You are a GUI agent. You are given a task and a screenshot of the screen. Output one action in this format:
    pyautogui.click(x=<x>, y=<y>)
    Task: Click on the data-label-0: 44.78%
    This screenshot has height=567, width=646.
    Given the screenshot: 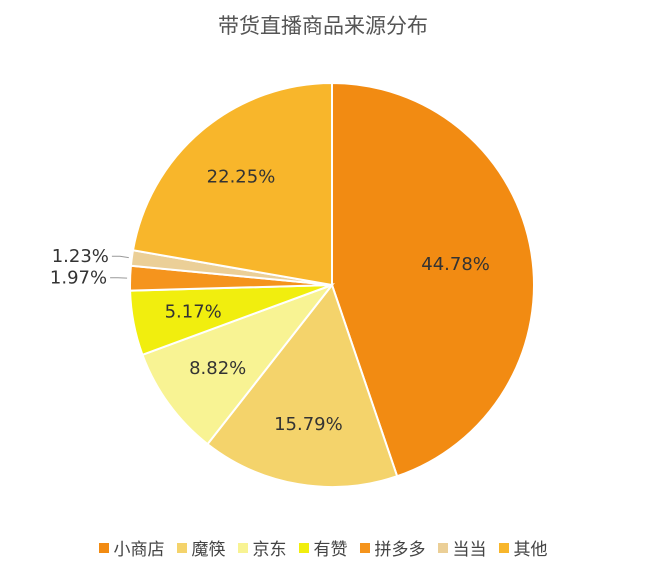 What is the action you would take?
    pyautogui.click(x=455, y=264)
    